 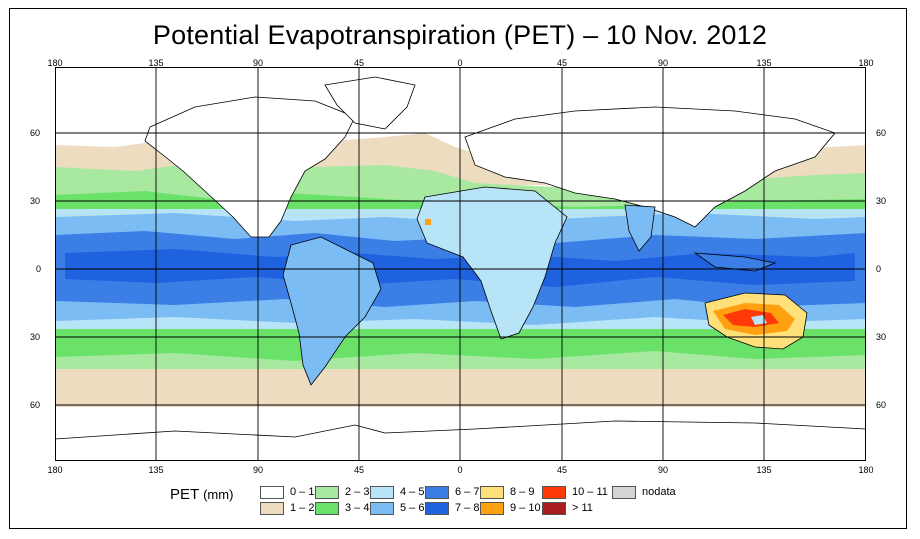 I want to click on legend-item: > 11, so click(x=567, y=508).